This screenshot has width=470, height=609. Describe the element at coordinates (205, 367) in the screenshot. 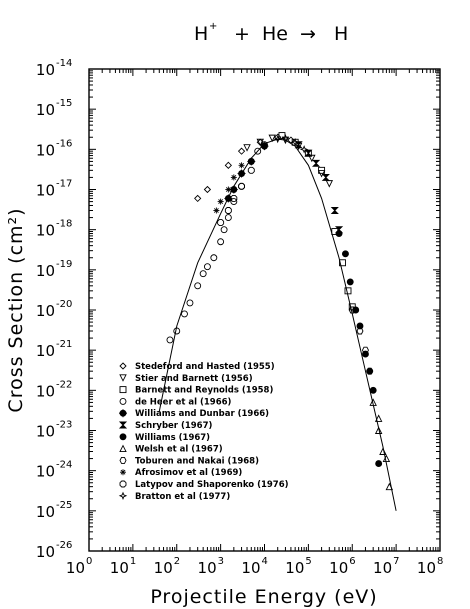

I see `legend-label: Stedeford and Hasted (1955)` at that location.